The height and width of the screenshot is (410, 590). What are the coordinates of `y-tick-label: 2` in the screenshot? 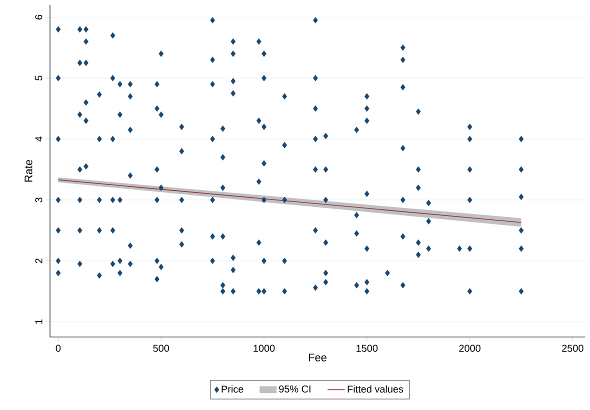 It's located at (38, 261).